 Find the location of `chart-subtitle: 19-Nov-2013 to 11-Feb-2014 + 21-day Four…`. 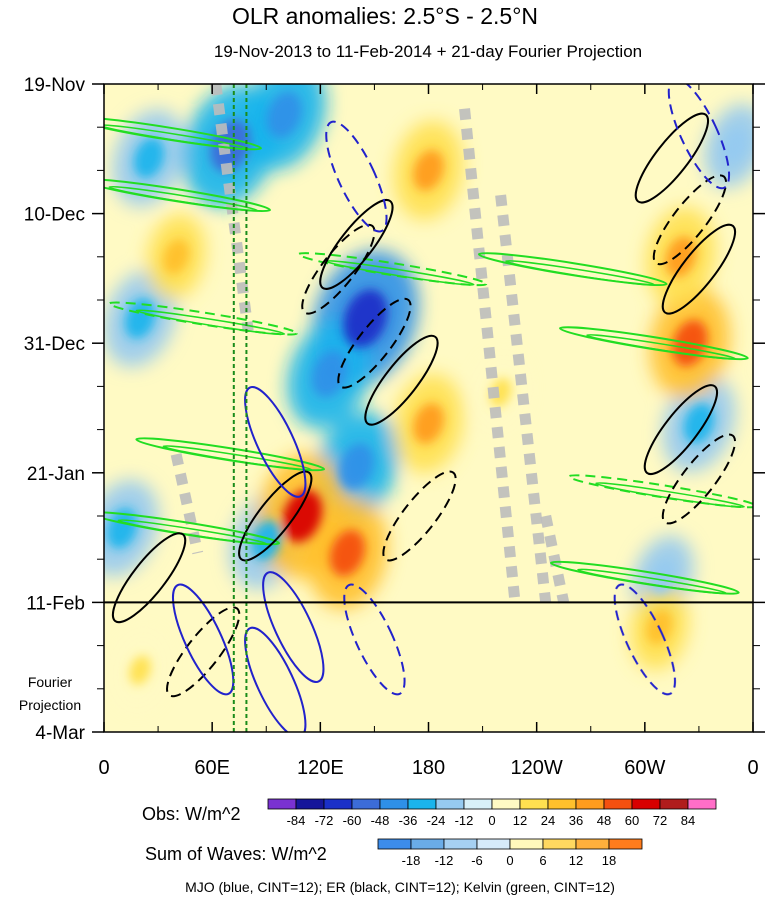

chart-subtitle: 19-Nov-2013 to 11-Feb-2014 + 21-day Four… is located at coordinates (428, 51).